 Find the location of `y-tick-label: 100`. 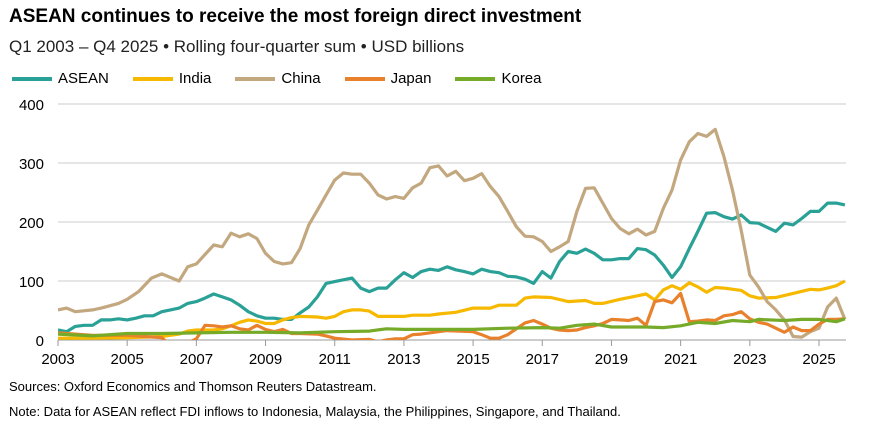

y-tick-label: 100 is located at coordinates (31, 282).